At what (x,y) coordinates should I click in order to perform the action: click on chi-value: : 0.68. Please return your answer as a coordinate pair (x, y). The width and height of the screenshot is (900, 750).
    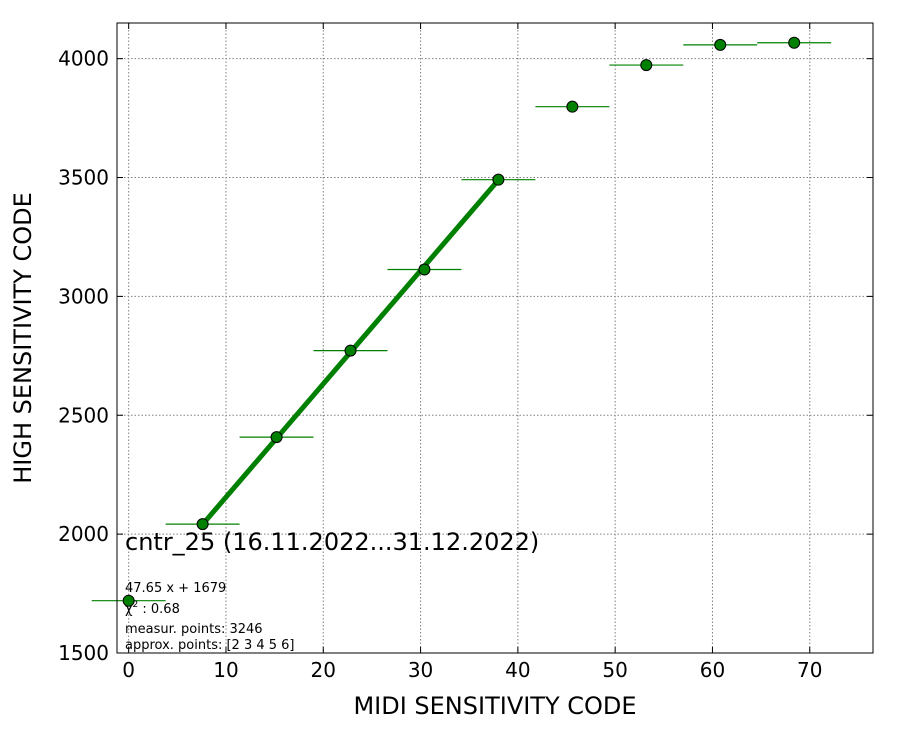
    Looking at the image, I should click on (159, 609).